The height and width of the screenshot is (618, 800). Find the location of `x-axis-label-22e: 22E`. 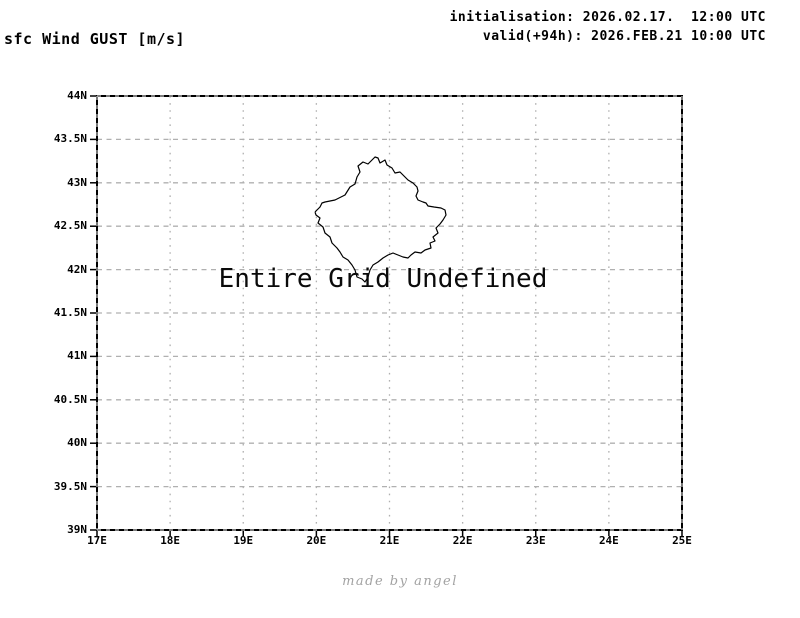

x-axis-label-22e: 22E is located at coordinates (462, 540).